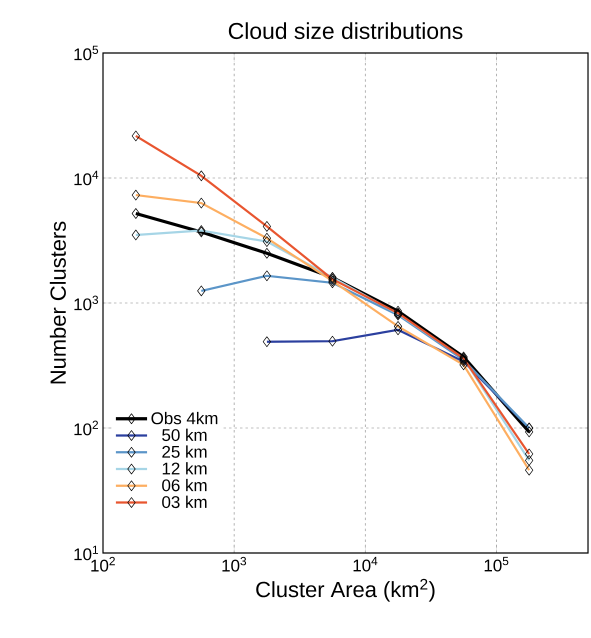 This screenshot has height=638, width=591. Describe the element at coordinates (234, 564) in the screenshot. I see `x-tick-label: 10$^{3}$` at that location.